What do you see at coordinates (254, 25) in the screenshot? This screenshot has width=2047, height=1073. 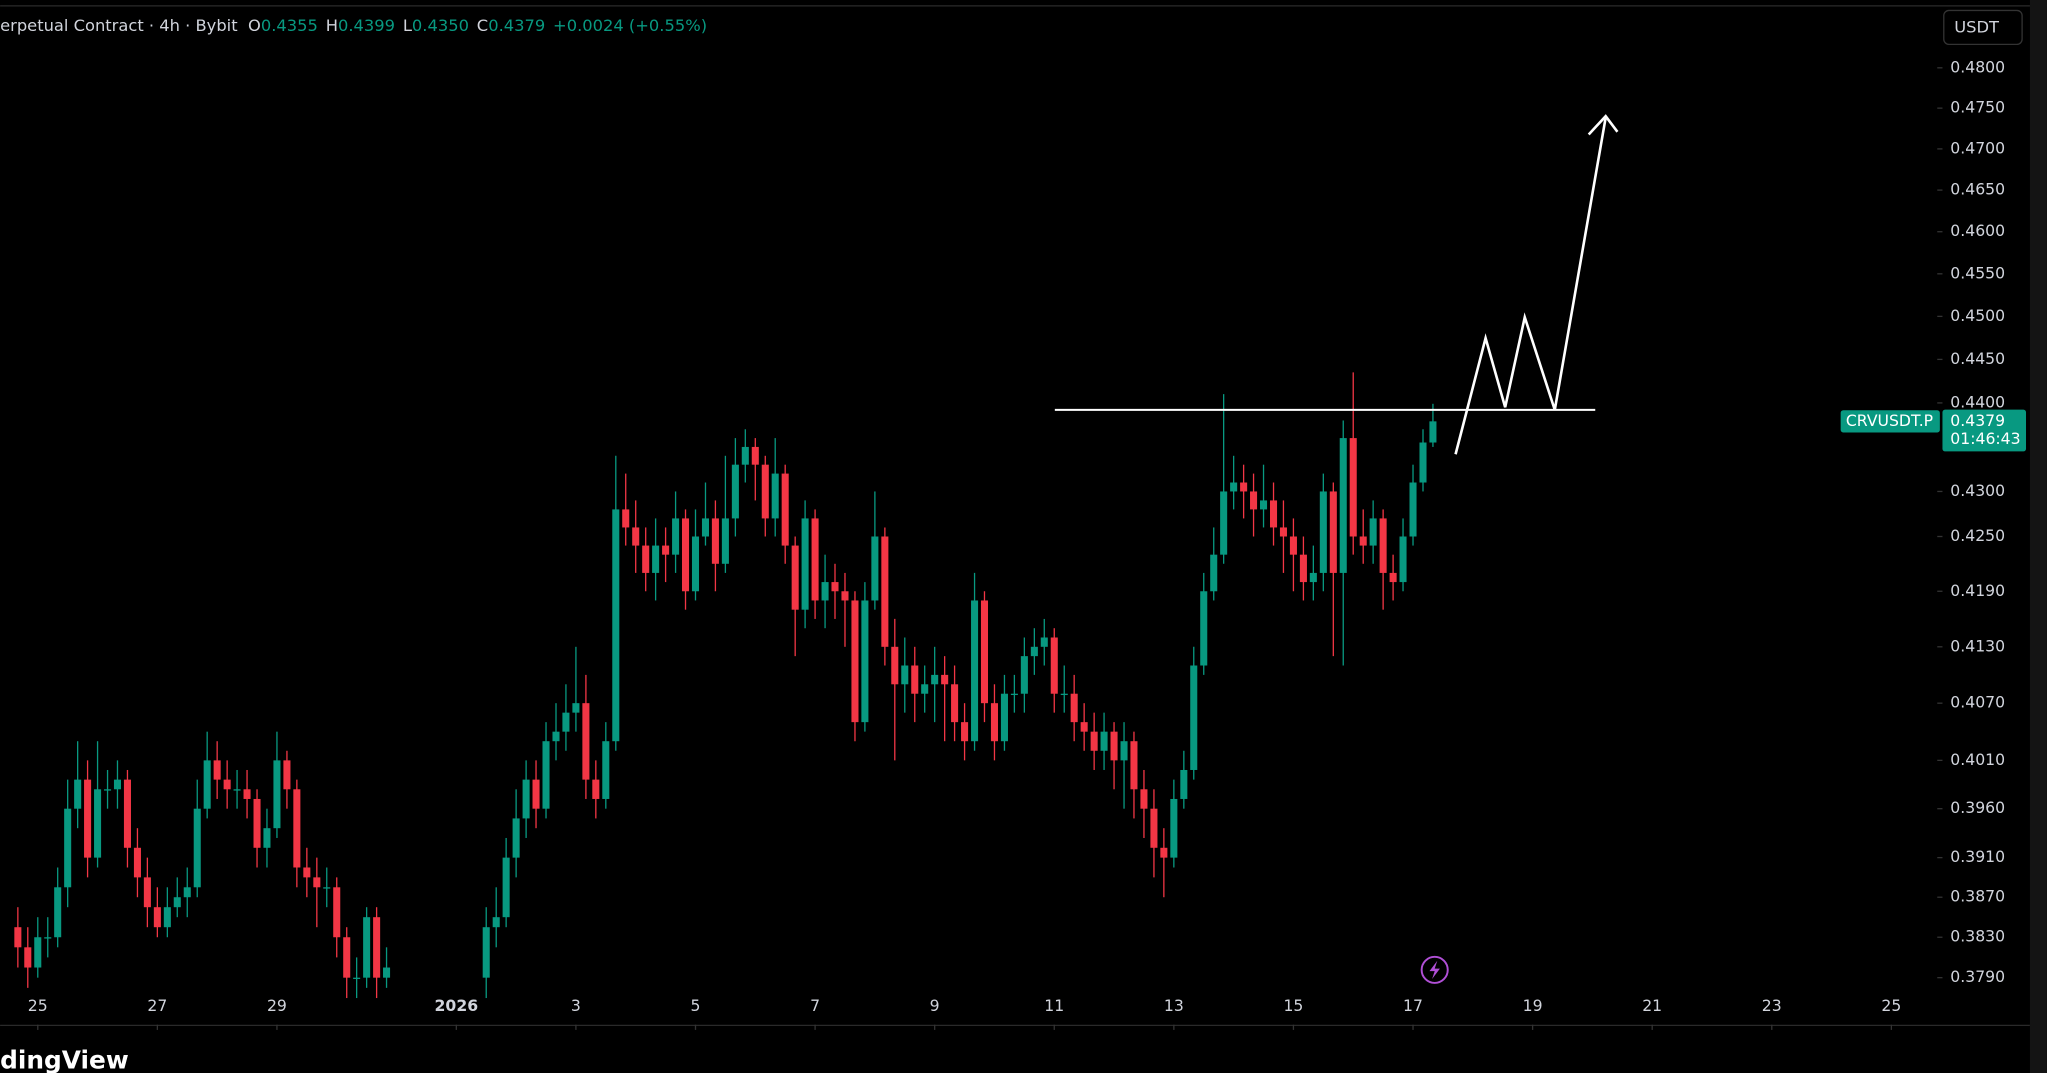 I see `legend-field-label: O` at bounding box center [254, 25].